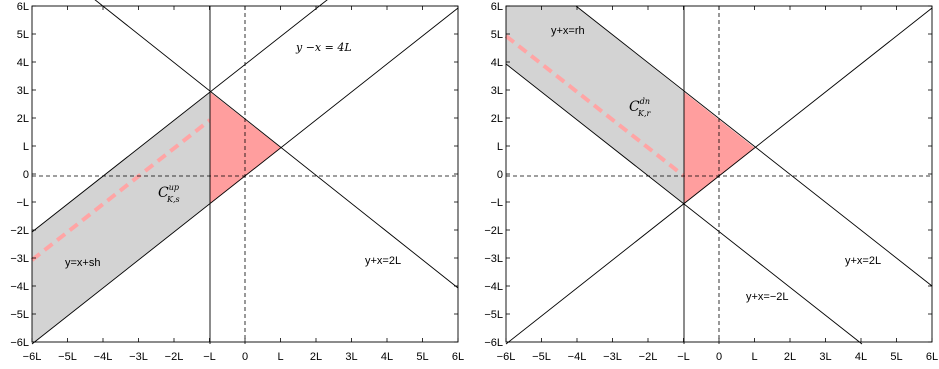  What do you see at coordinates (648, 357) in the screenshot?
I see `right-x-tick-label: −2L` at bounding box center [648, 357].